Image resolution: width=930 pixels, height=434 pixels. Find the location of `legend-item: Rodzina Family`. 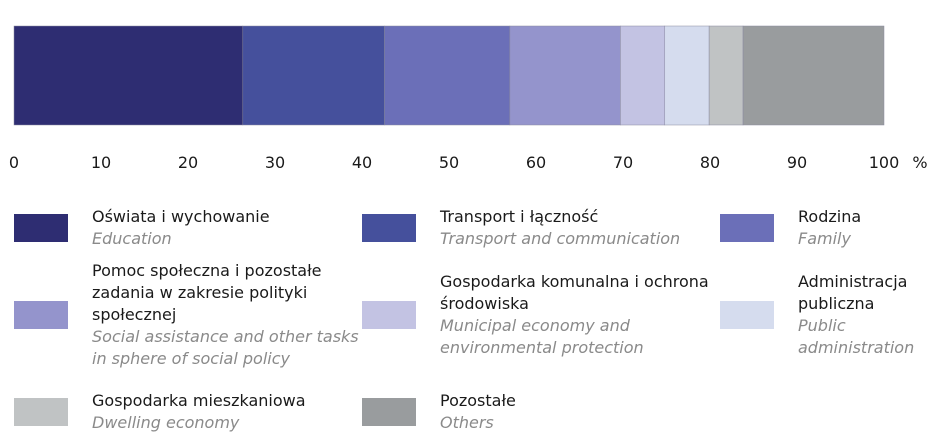

legend-item: Rodzina Family is located at coordinates (825, 228).